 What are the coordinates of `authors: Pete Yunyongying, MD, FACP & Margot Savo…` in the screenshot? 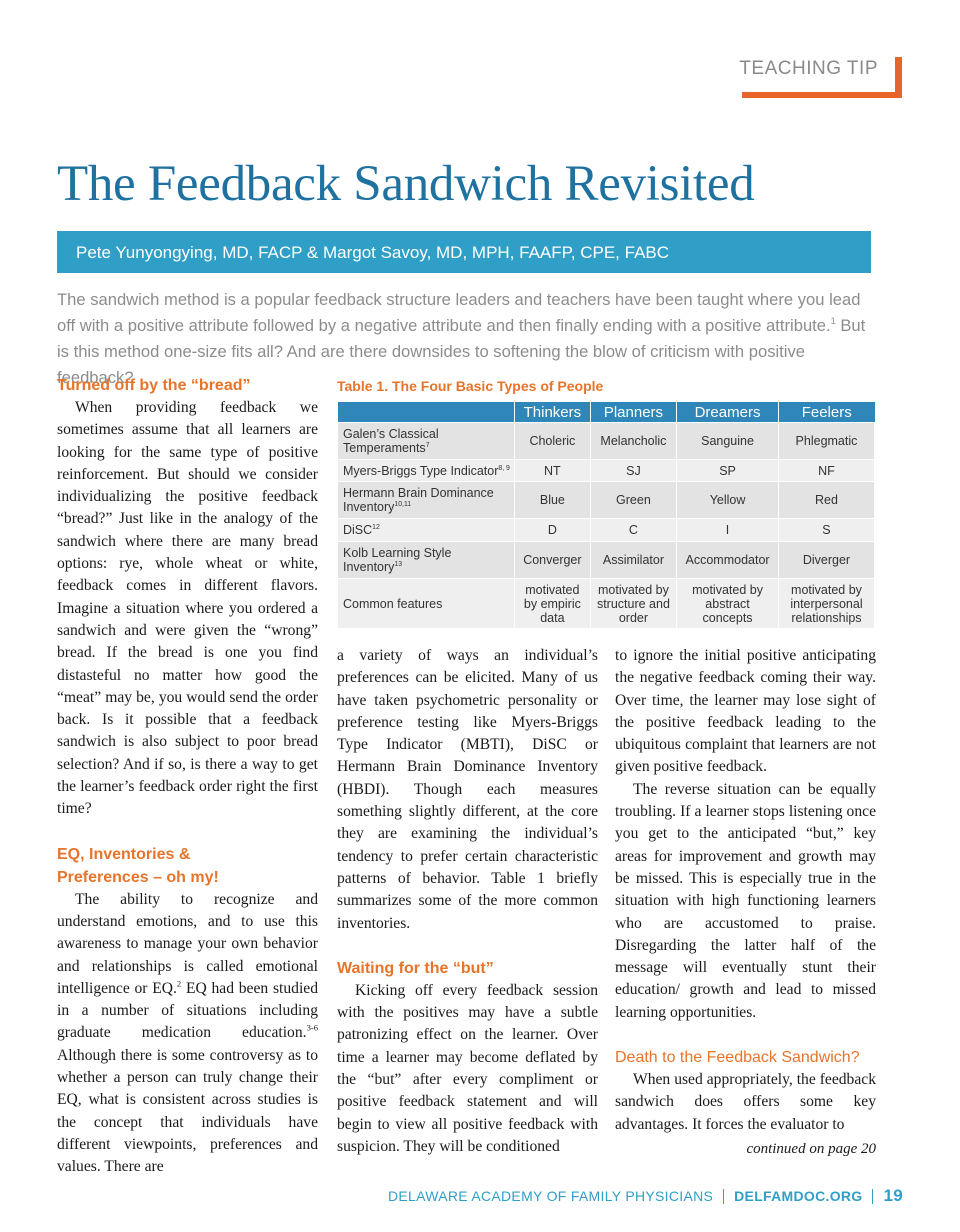 It's located at (464, 252).